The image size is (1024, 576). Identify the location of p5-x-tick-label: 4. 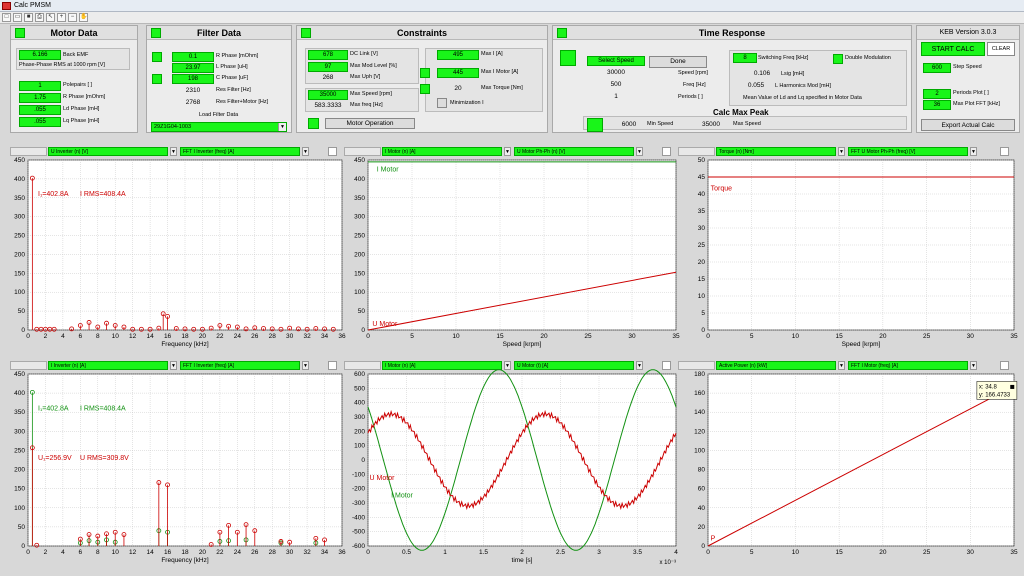
(676, 552).